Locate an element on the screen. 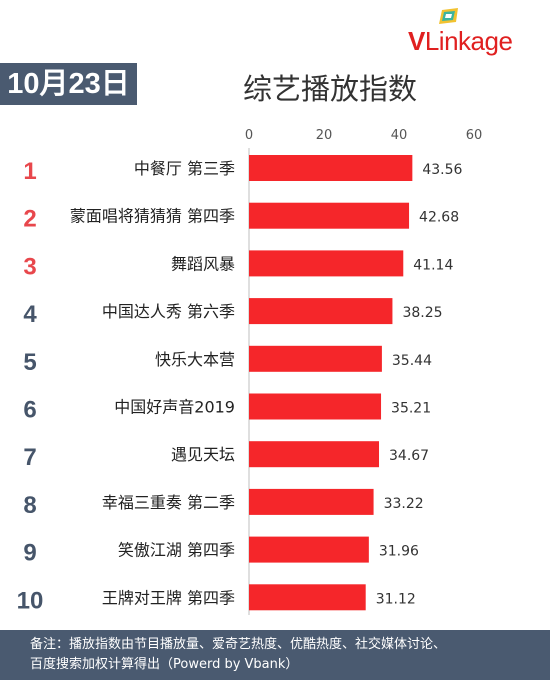 The width and height of the screenshot is (550, 680). logo-text: VLinkage is located at coordinates (460, 41).